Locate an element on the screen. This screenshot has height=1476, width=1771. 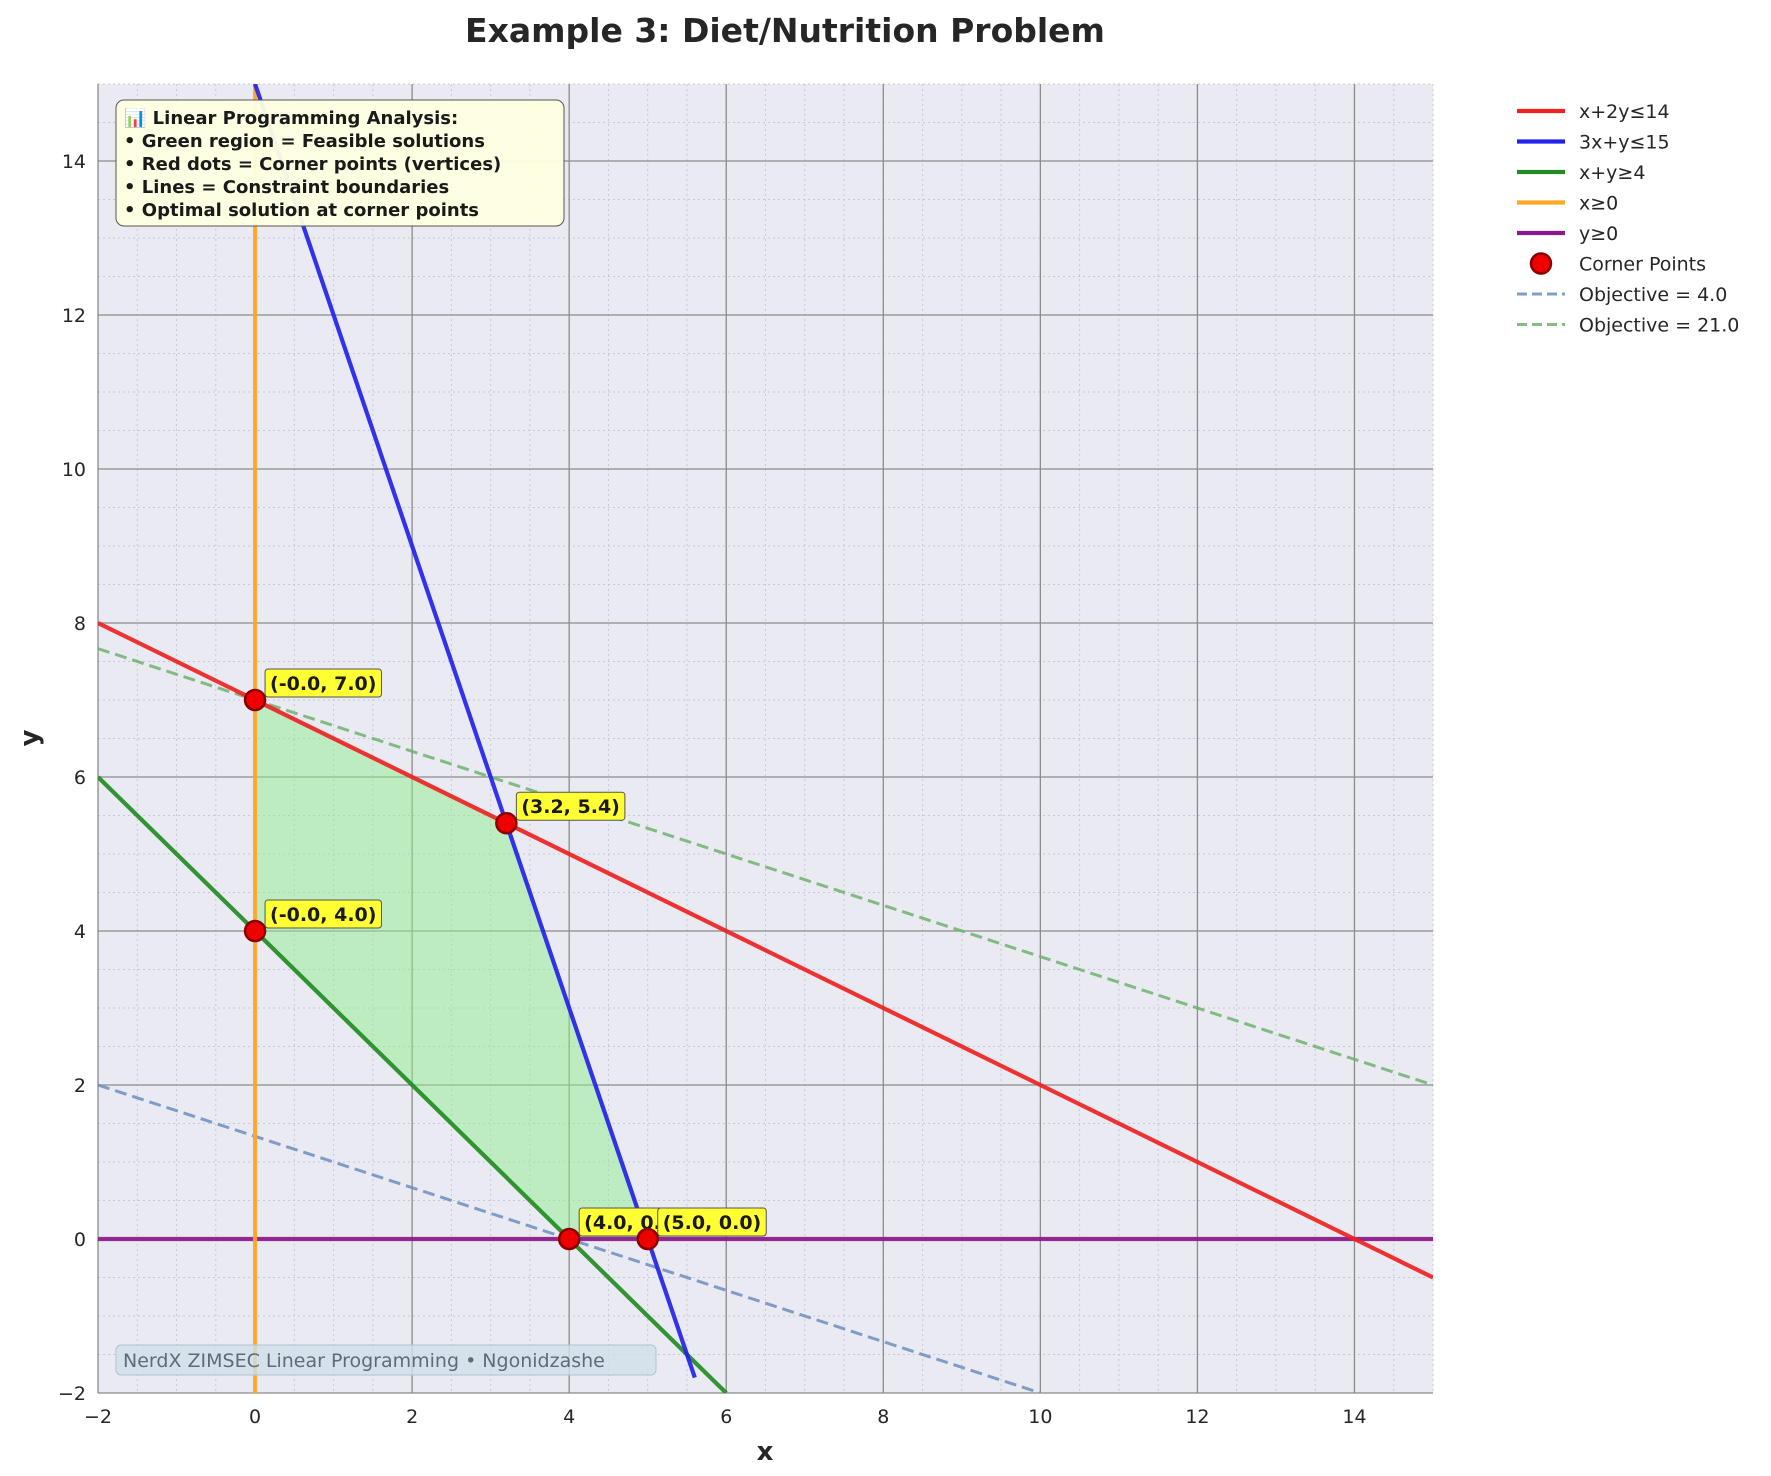
watermark-bg is located at coordinates (386, 1360).